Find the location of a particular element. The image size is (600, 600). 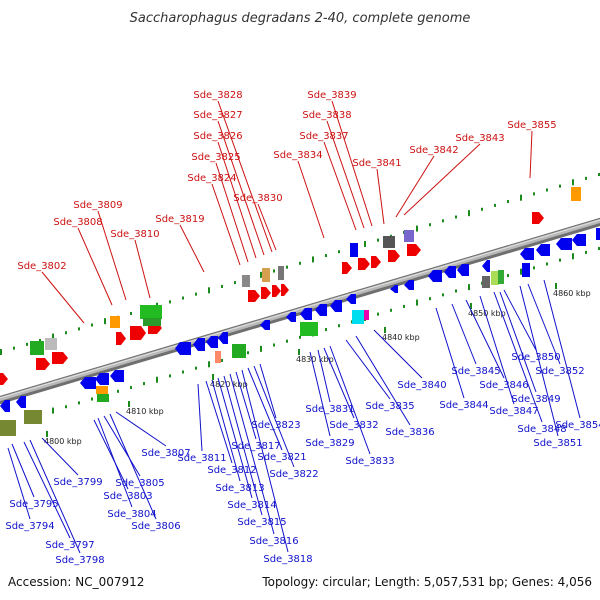

gene-label-upper: Sde_3839 is located at coordinates (331, 95).